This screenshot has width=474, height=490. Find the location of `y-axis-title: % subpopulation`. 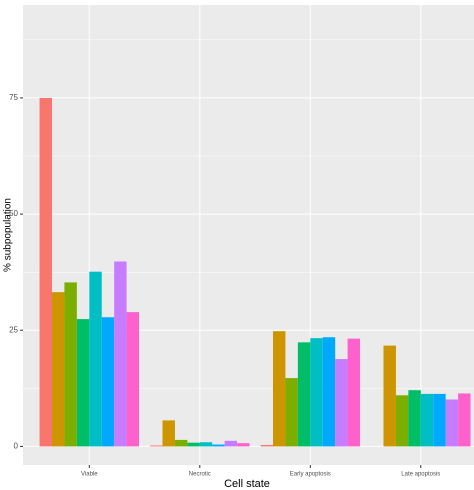

y-axis-title: % subpopulation is located at coordinates (8, 235).